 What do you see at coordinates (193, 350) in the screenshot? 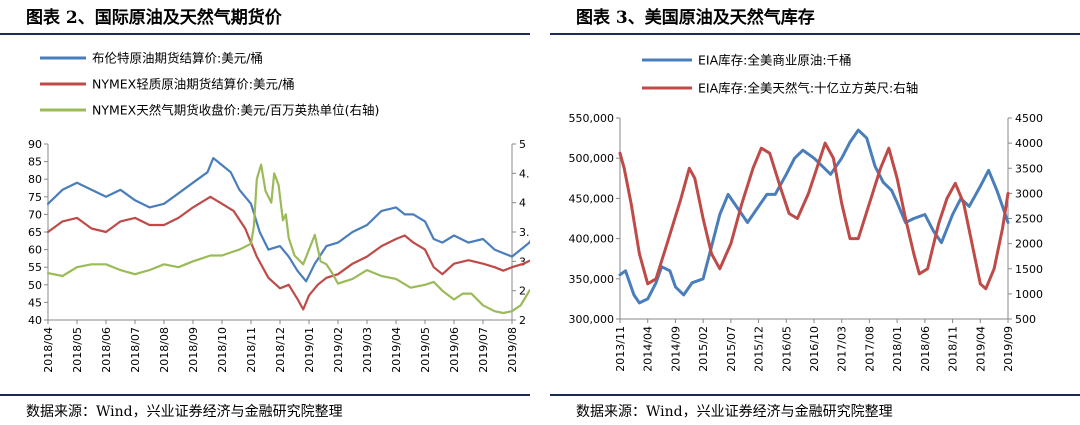
I see `x-tick-label: 2018/09` at bounding box center [193, 350].